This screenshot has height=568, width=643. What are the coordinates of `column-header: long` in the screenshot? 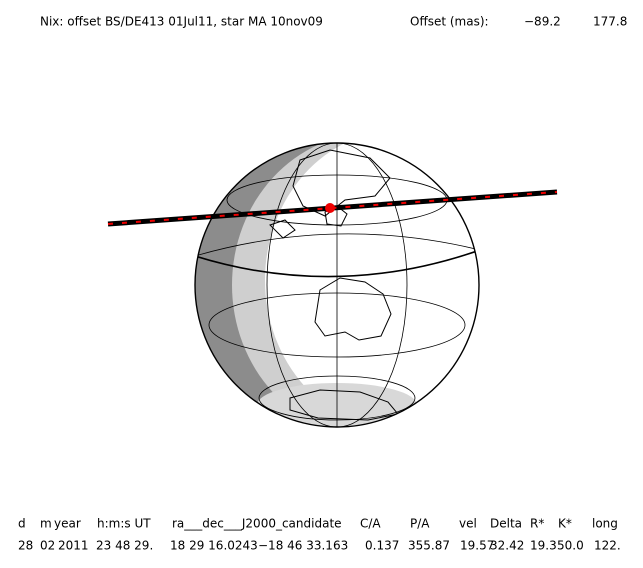 It's located at (605, 524).